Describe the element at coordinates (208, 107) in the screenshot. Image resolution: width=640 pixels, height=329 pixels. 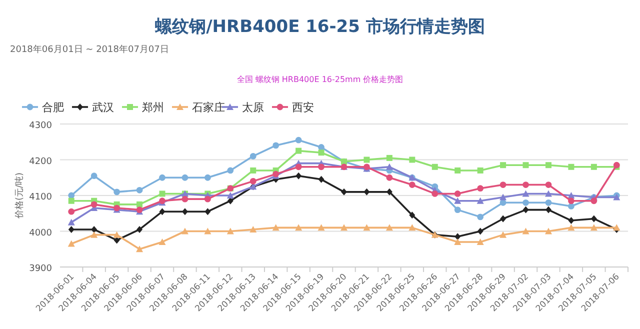
I see `legend-label: 石家庄` at that location.